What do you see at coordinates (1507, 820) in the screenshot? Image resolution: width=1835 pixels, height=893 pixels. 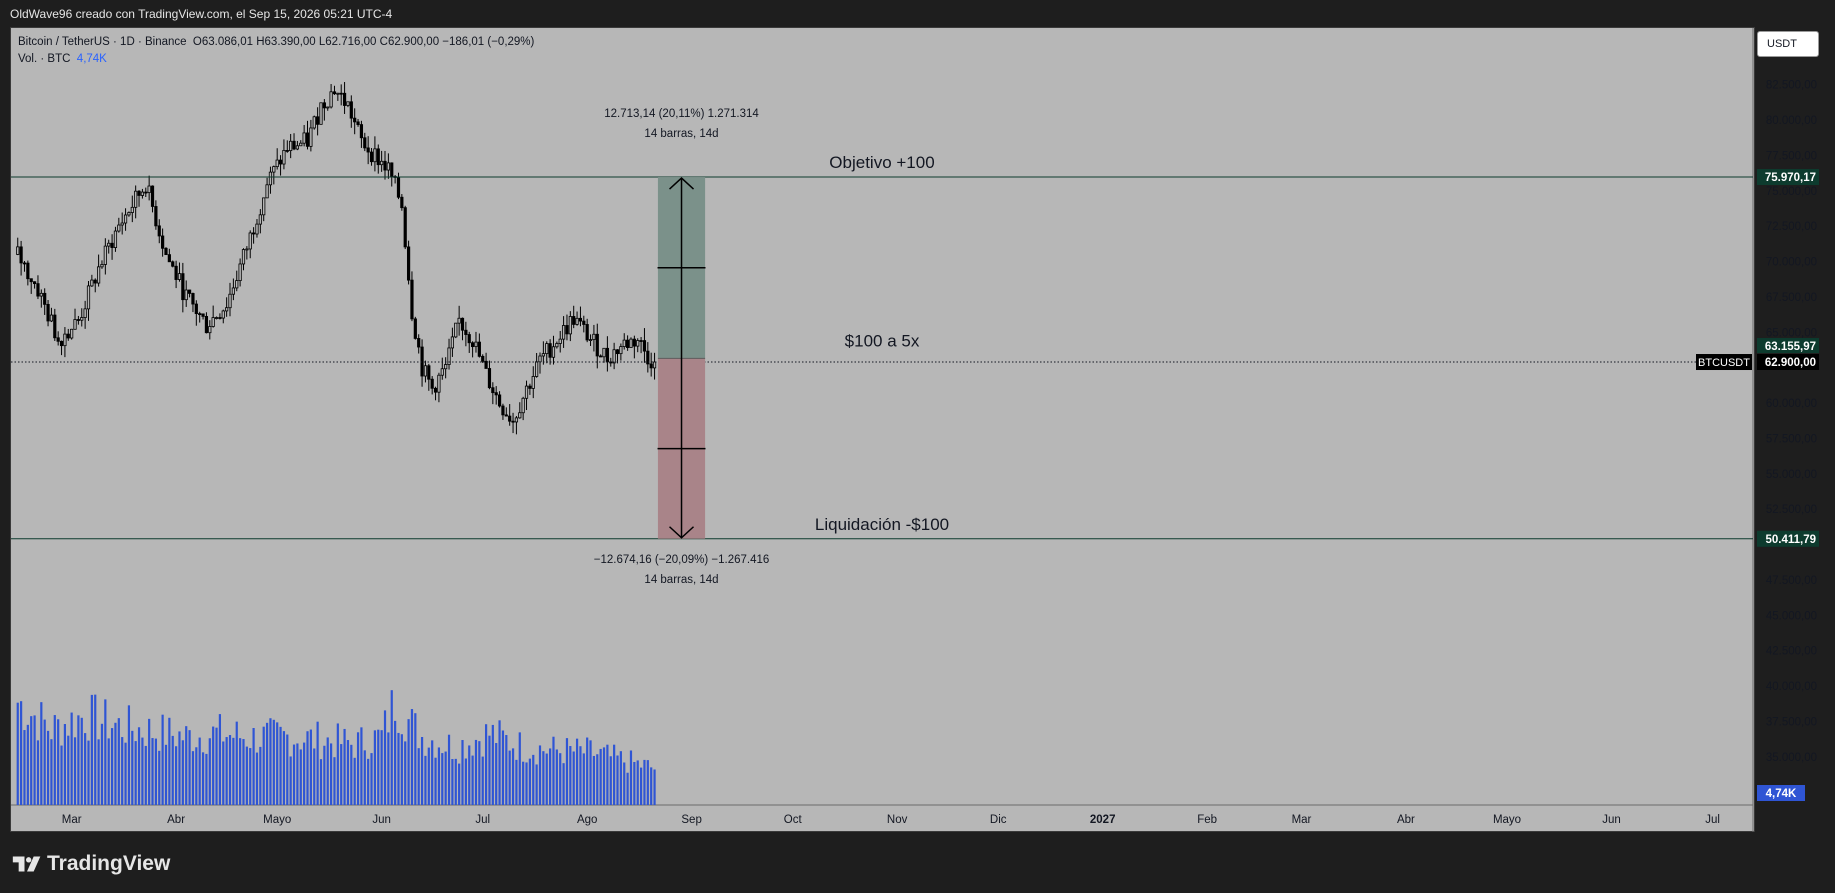 I see `time-tick-label: Mayo` at bounding box center [1507, 820].